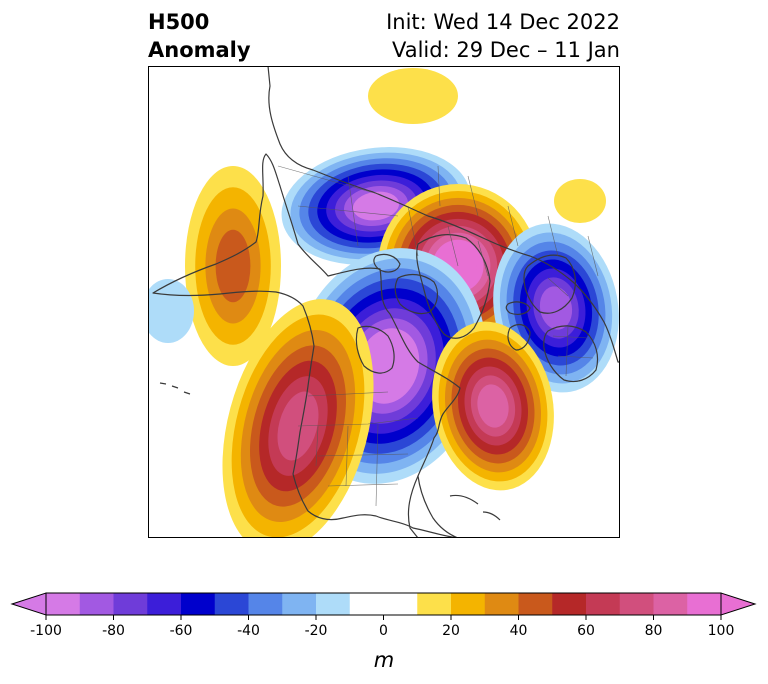 Image resolution: width=768 pixels, height=684 pixels. Describe the element at coordinates (519, 631) in the screenshot. I see `colorbar-tick-label: 40` at that location.